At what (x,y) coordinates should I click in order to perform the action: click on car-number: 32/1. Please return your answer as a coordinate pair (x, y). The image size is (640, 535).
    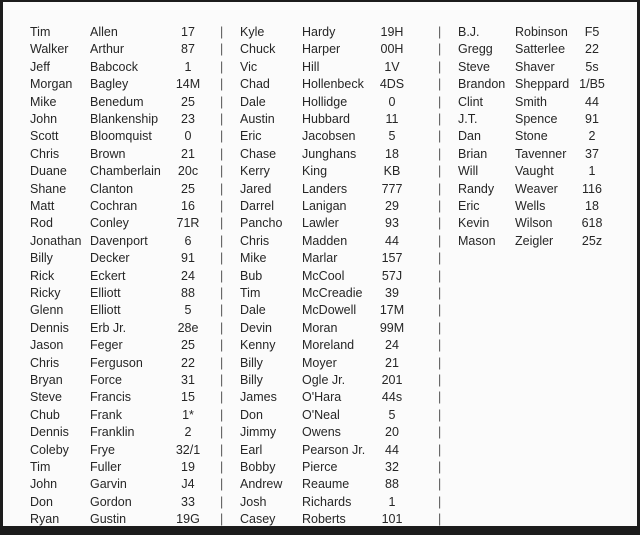
    Looking at the image, I should click on (188, 449).